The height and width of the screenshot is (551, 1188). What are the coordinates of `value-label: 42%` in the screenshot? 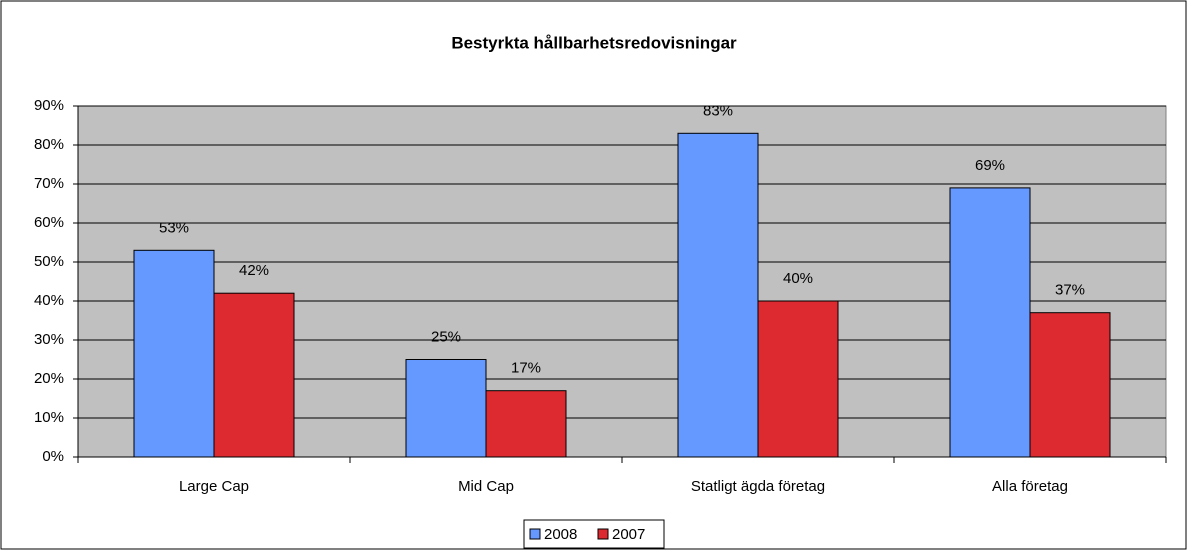 It's located at (254, 270).